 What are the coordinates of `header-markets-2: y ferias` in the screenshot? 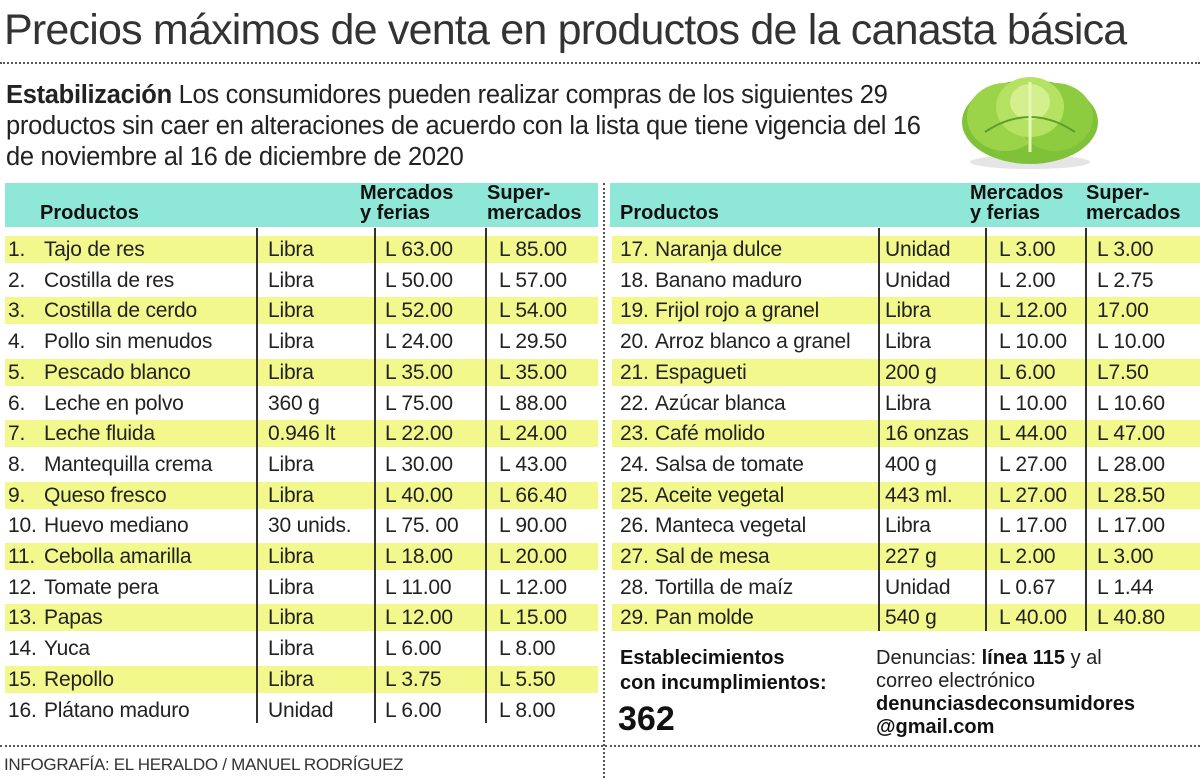 It's located at (395, 213).